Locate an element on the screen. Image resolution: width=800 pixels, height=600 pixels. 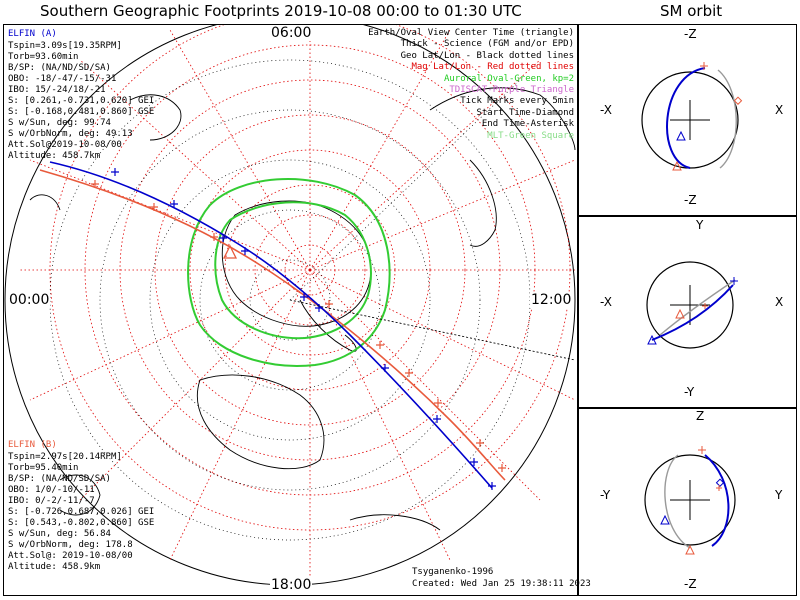
legend-item: Geo Lat/Lon - Black dotted lines is located at coordinates (487, 55).